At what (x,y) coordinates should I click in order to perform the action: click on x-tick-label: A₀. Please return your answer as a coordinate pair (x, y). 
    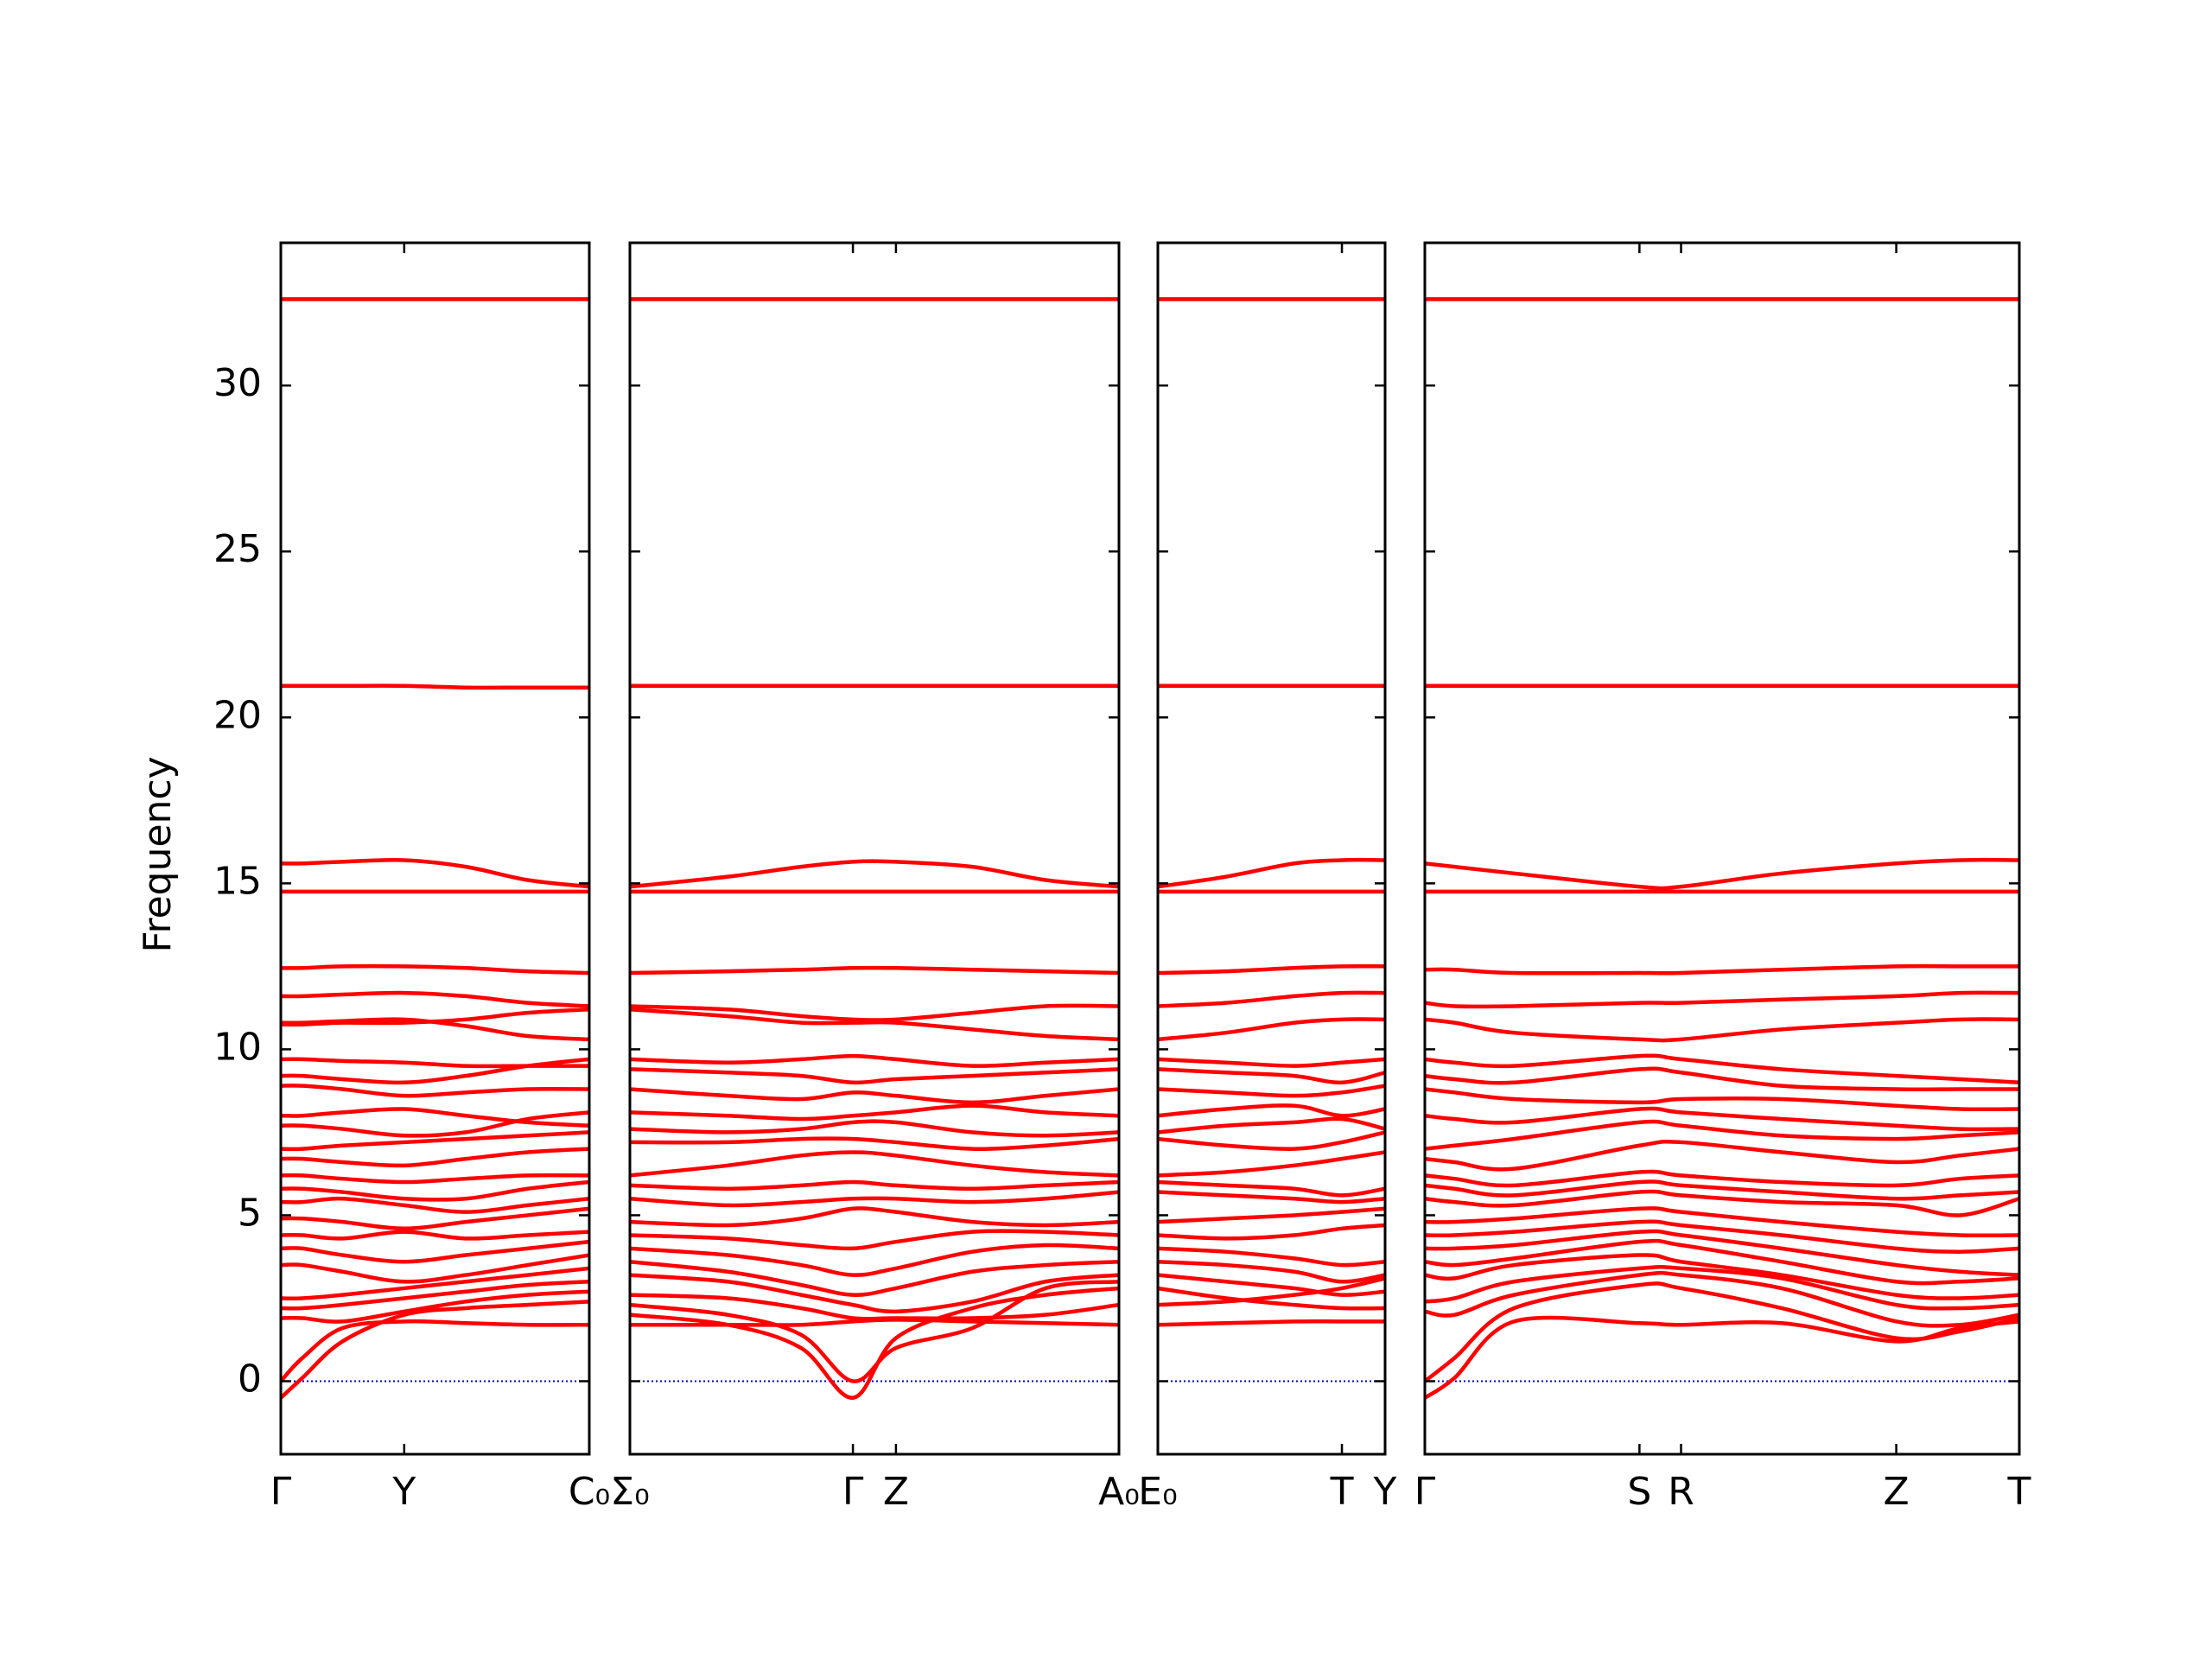
    Looking at the image, I should click on (1119, 1492).